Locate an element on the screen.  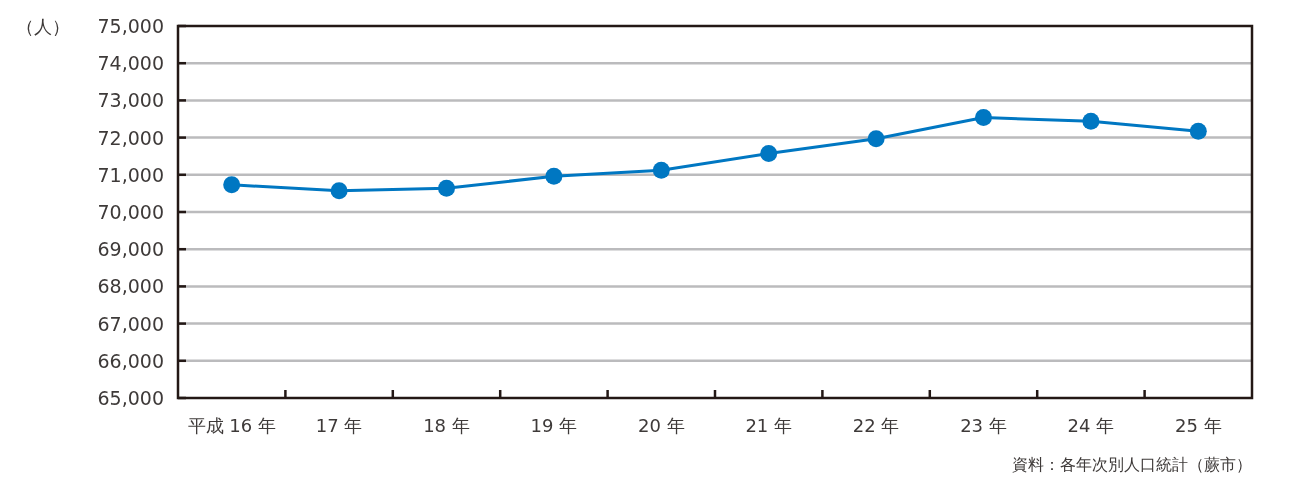
y-tick-label: 68,000 is located at coordinates (130, 286).